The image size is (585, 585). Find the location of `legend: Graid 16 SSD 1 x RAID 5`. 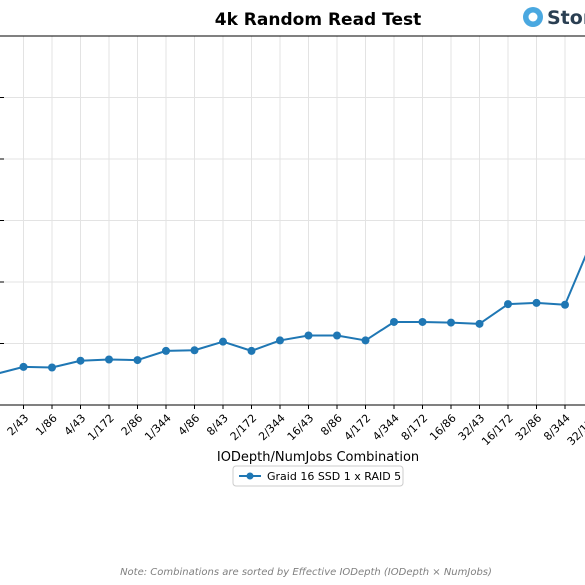

legend: Graid 16 SSD 1 x RAID 5 is located at coordinates (318, 476).